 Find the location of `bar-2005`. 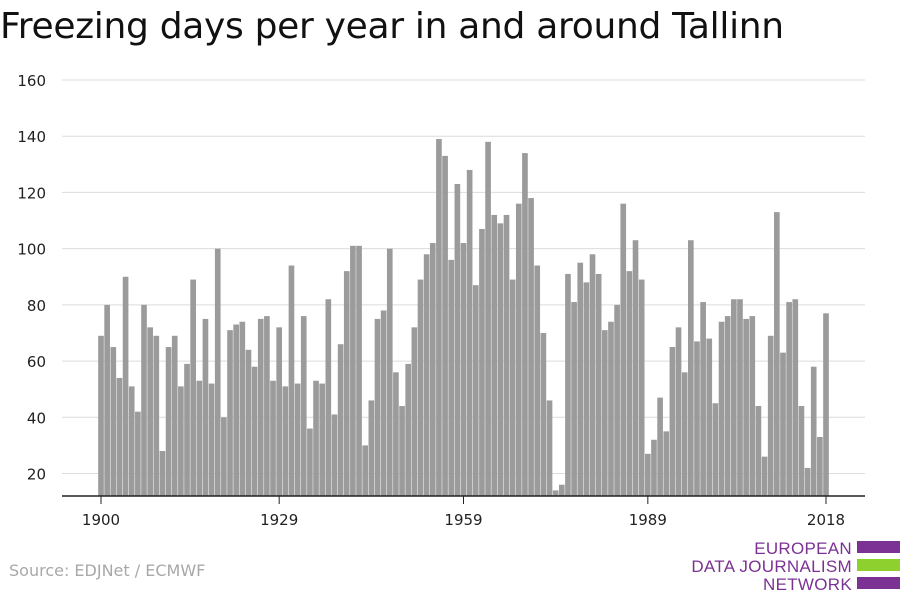

bar-2005 is located at coordinates (746, 407).